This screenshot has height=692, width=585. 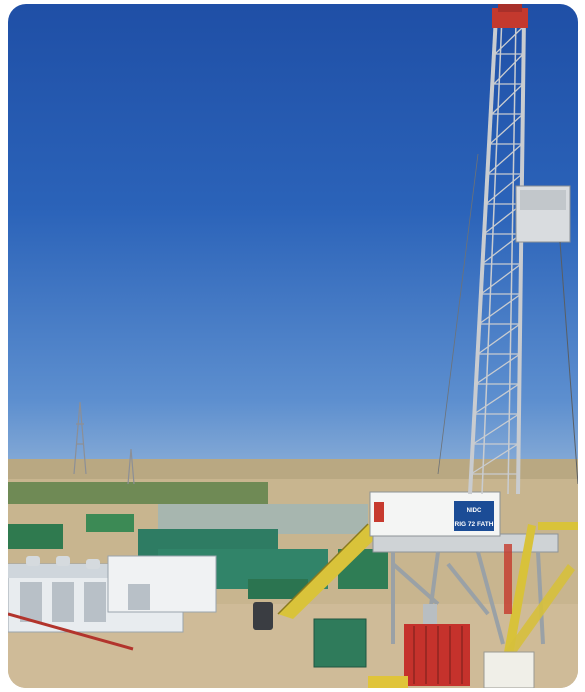 What do you see at coordinates (509, 669) in the screenshot?
I see `white-cabin` at bounding box center [509, 669].